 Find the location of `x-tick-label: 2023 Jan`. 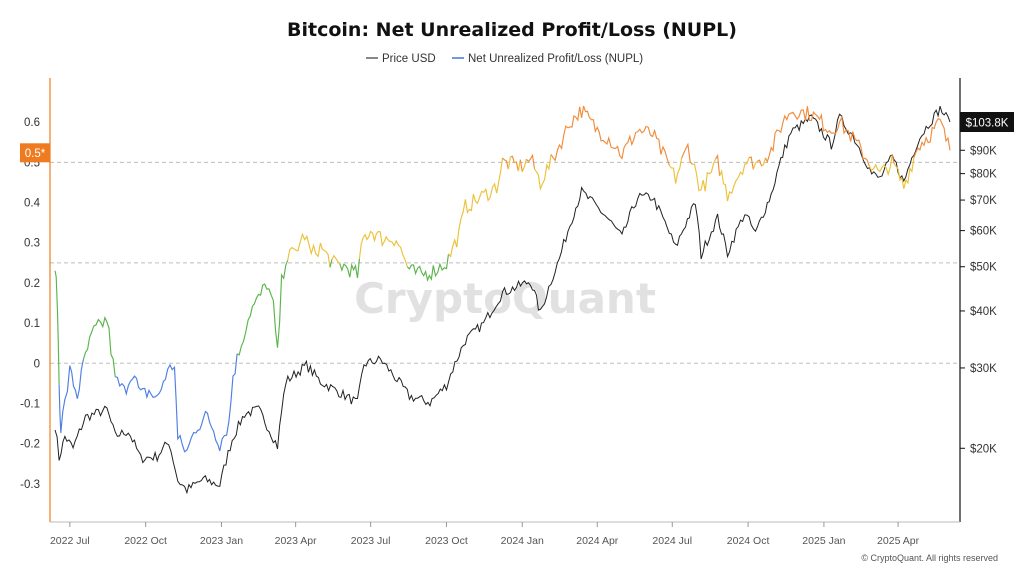

x-tick-label: 2023 Jan is located at coordinates (221, 541).